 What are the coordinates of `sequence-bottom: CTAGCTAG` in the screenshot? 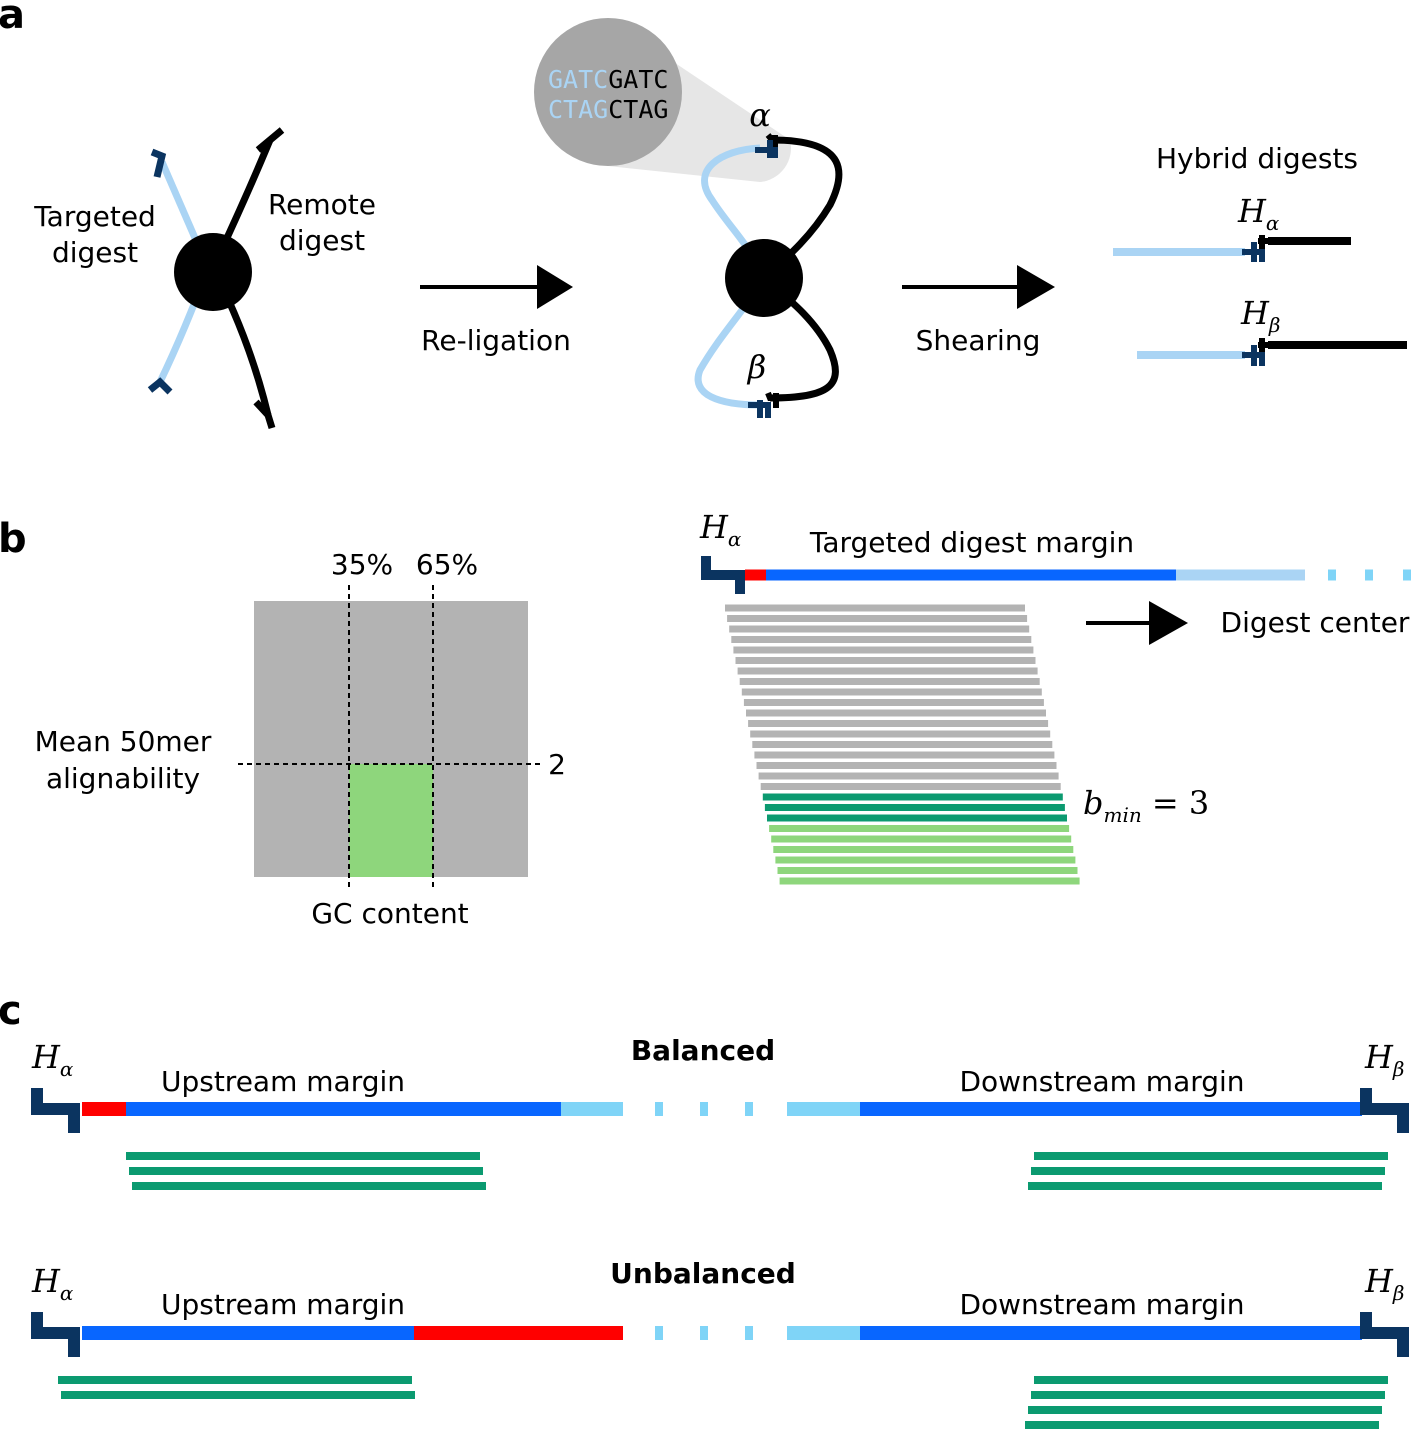 It's located at (608, 109).